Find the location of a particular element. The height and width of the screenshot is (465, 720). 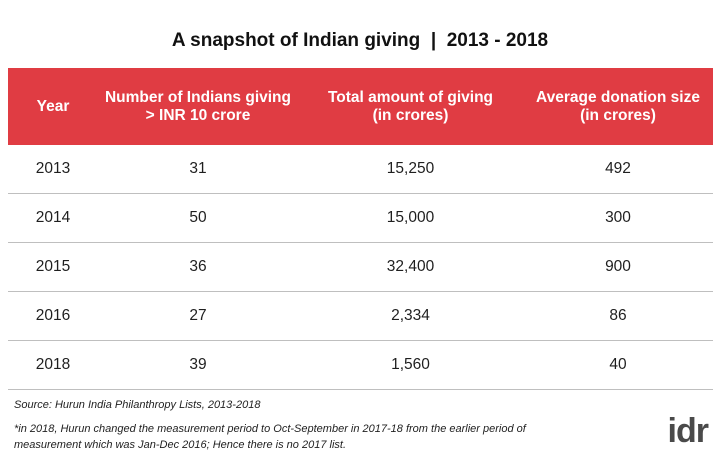

cell-year: 2014 is located at coordinates (53, 218).